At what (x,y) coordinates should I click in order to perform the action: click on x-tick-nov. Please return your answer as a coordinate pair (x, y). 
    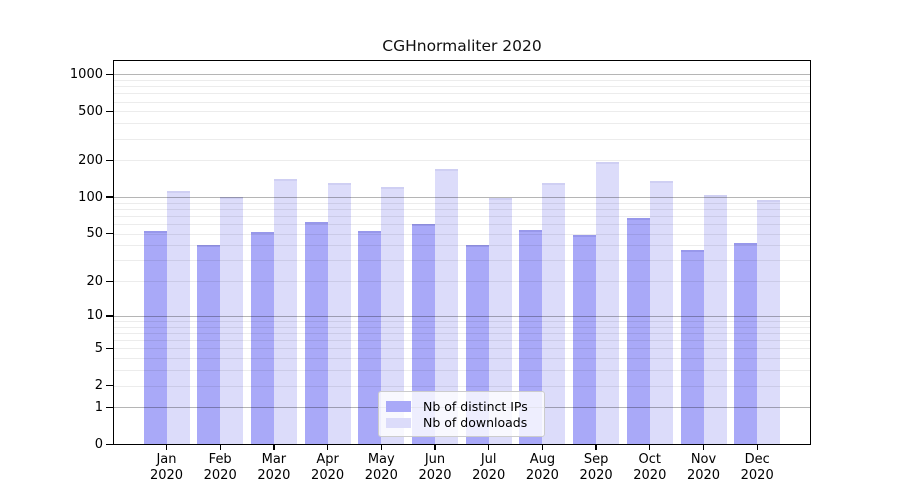
    Looking at the image, I should click on (703, 447).